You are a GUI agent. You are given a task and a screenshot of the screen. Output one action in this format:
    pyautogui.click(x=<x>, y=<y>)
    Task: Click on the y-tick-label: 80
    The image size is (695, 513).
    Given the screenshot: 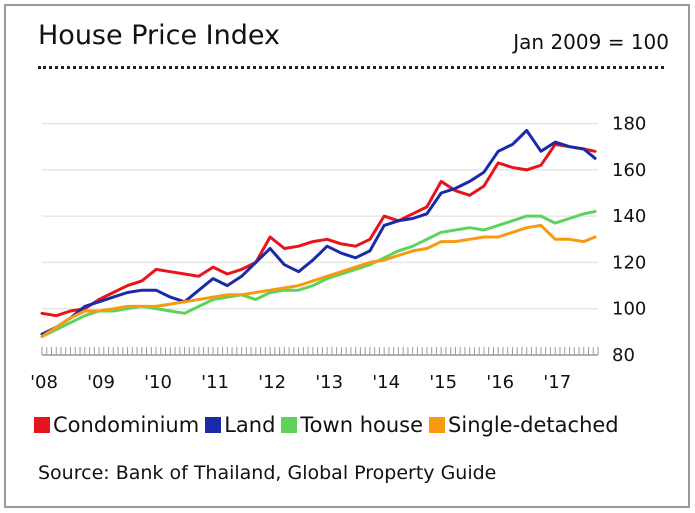 What is the action you would take?
    pyautogui.click(x=623, y=355)
    